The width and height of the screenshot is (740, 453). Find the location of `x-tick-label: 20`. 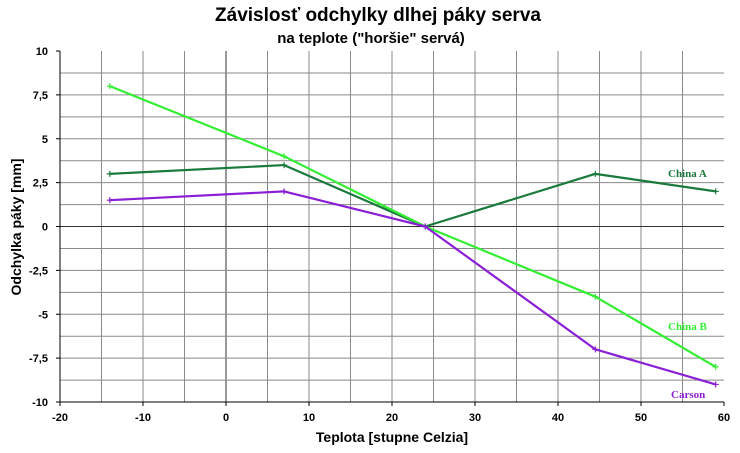

x-tick-label: 20 is located at coordinates (392, 418).